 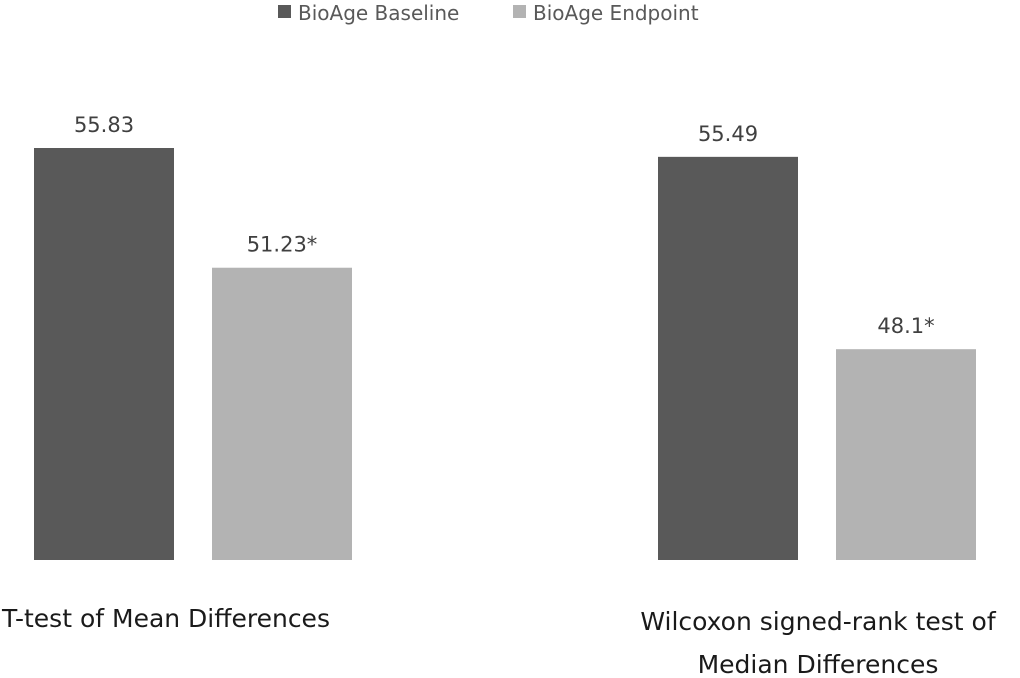 I want to click on legend: BioAge Baseline BioAge Endpoint, so click(x=488, y=13).